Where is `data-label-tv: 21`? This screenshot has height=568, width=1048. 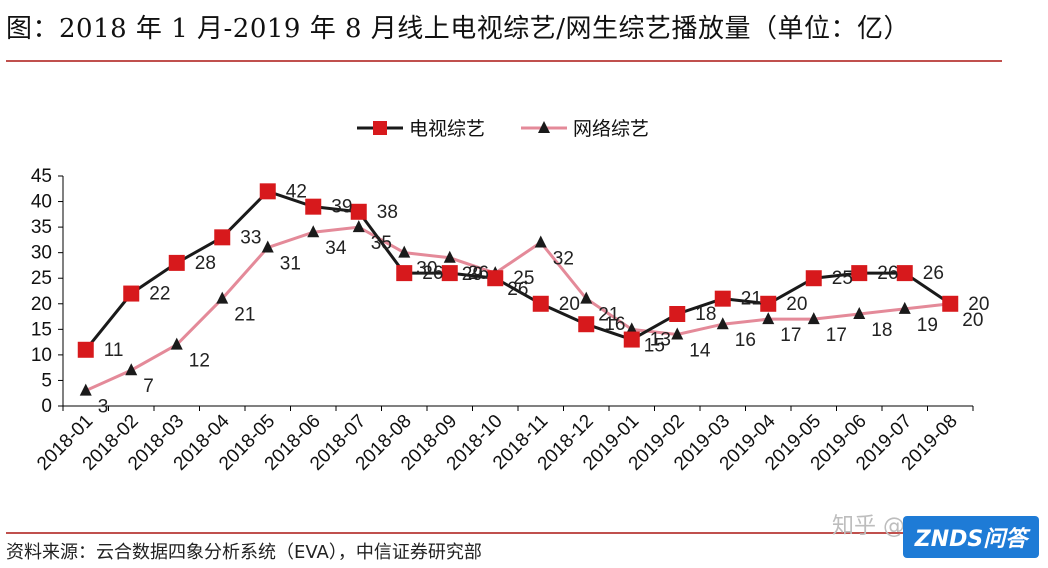 data-label-tv: 21 is located at coordinates (751, 299).